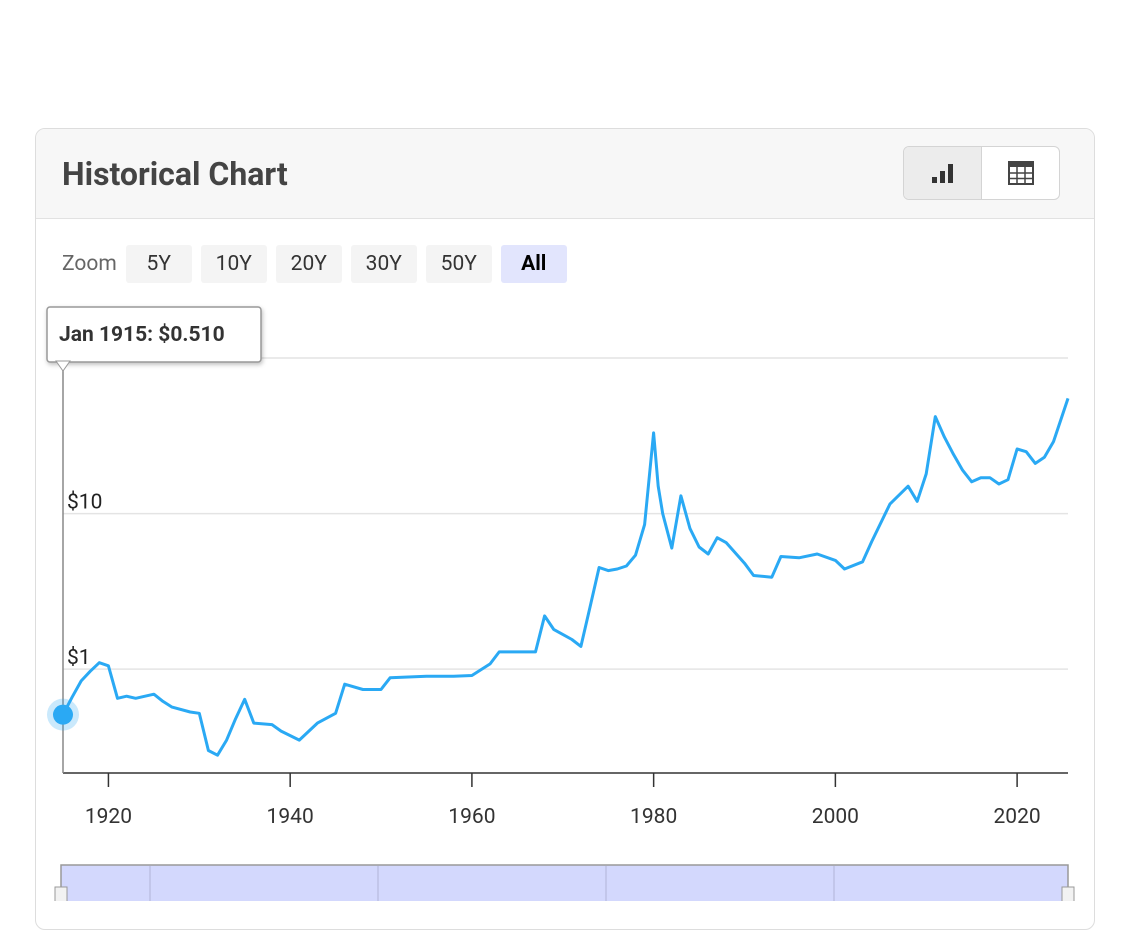 The height and width of the screenshot is (930, 1128). I want to click on zoom-button: 10Y, so click(233, 264).